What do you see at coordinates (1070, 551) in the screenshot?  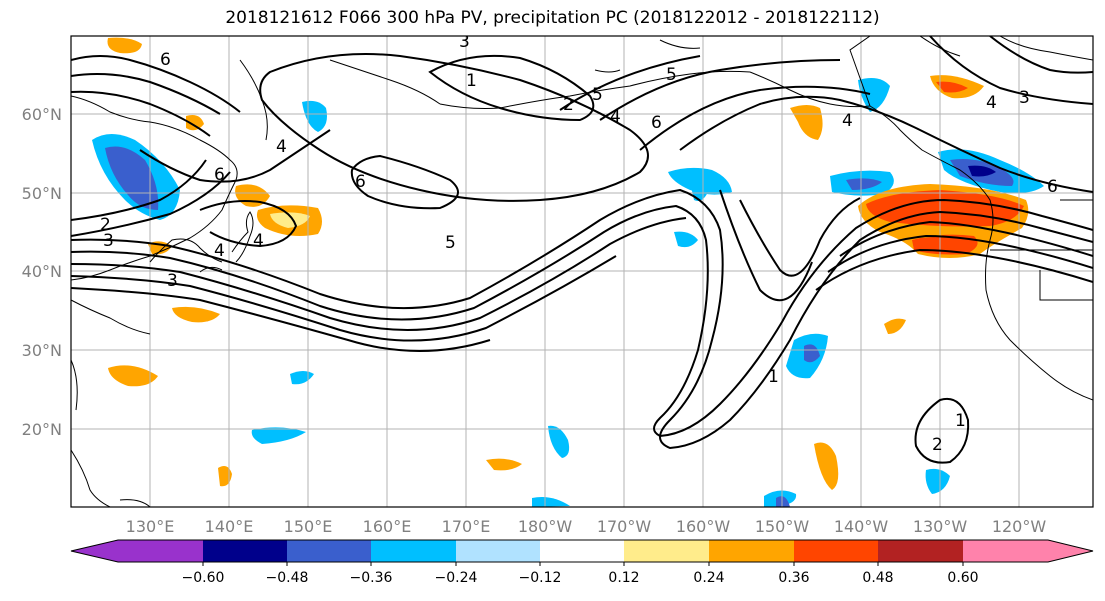 I see `colorbar-extend-high` at bounding box center [1070, 551].